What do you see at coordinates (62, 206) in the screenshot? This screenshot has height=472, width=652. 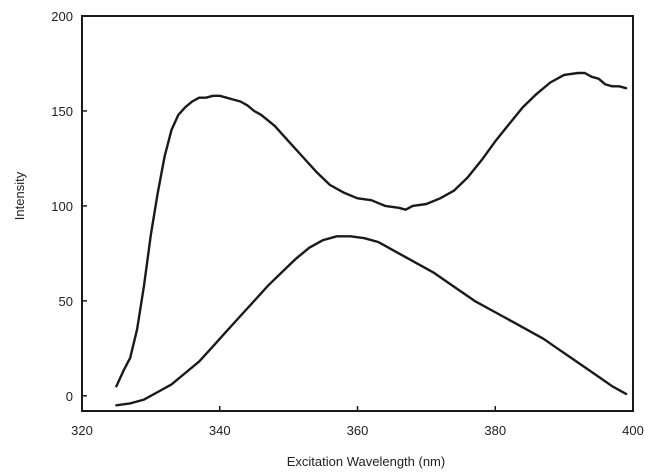 I see `y-tick-label: 100` at bounding box center [62, 206].